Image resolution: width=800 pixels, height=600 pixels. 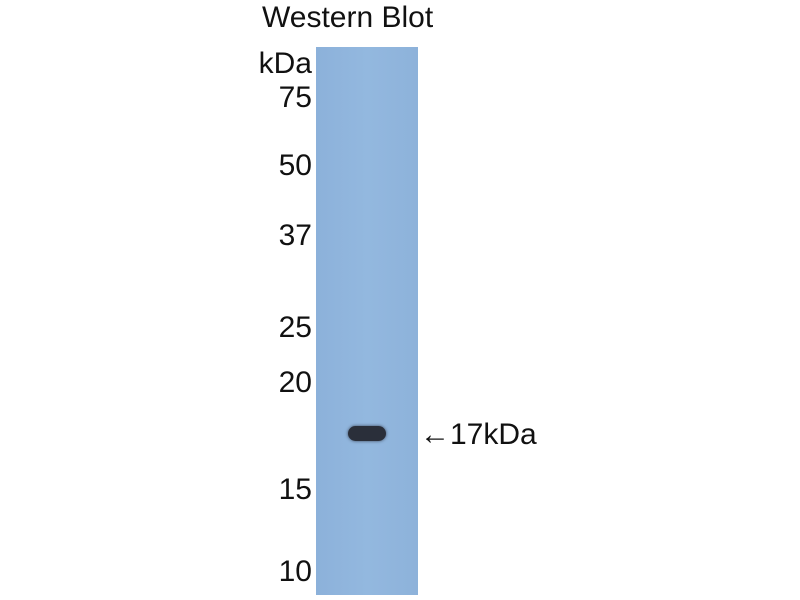 I want to click on marker-50: 50, so click(x=295, y=165).